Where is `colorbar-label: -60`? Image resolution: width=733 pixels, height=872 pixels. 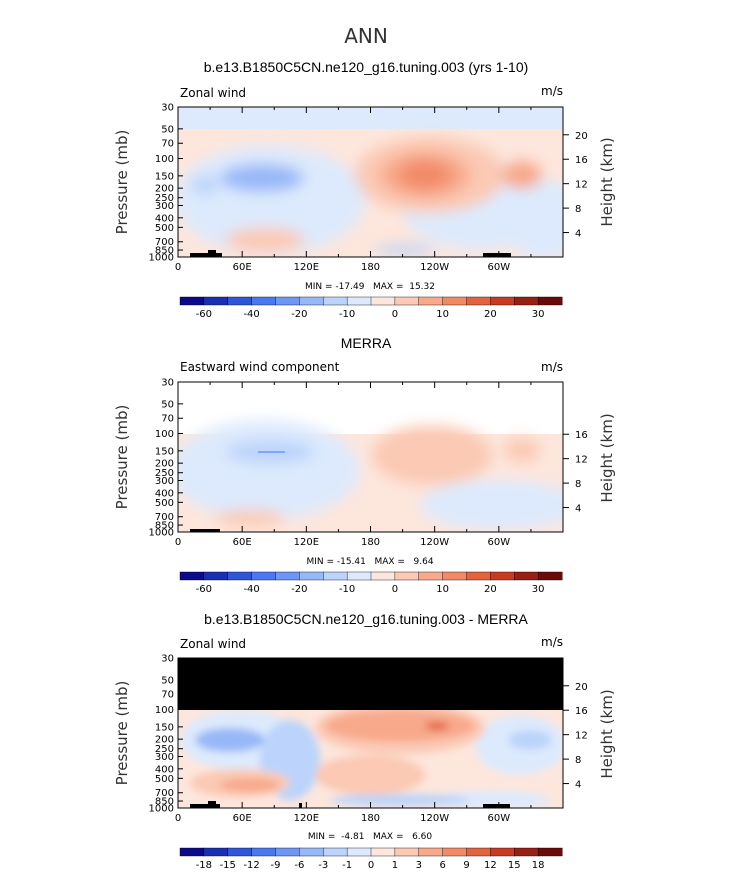
colorbar-label: -60 is located at coordinates (204, 589).